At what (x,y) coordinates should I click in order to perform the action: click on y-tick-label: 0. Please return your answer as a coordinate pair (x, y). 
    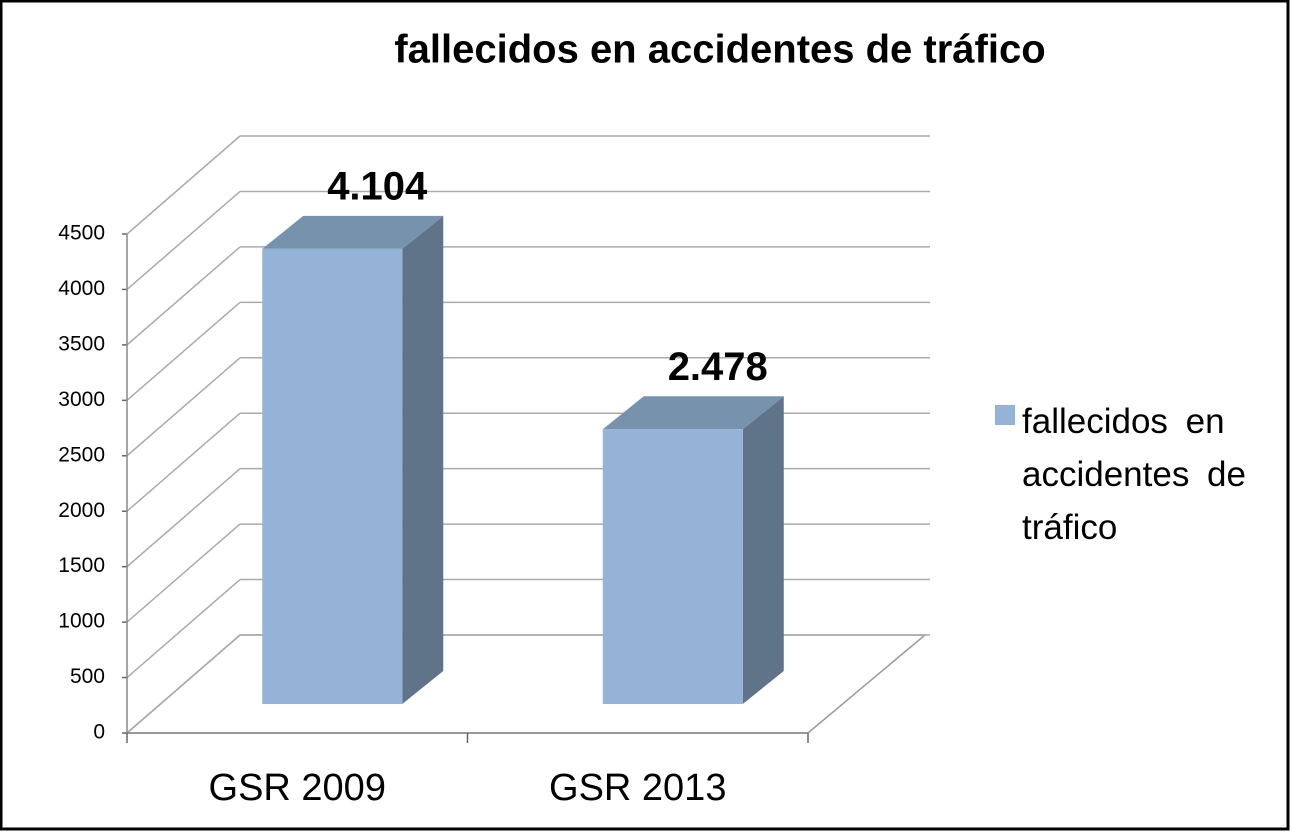
    Looking at the image, I should click on (99, 732).